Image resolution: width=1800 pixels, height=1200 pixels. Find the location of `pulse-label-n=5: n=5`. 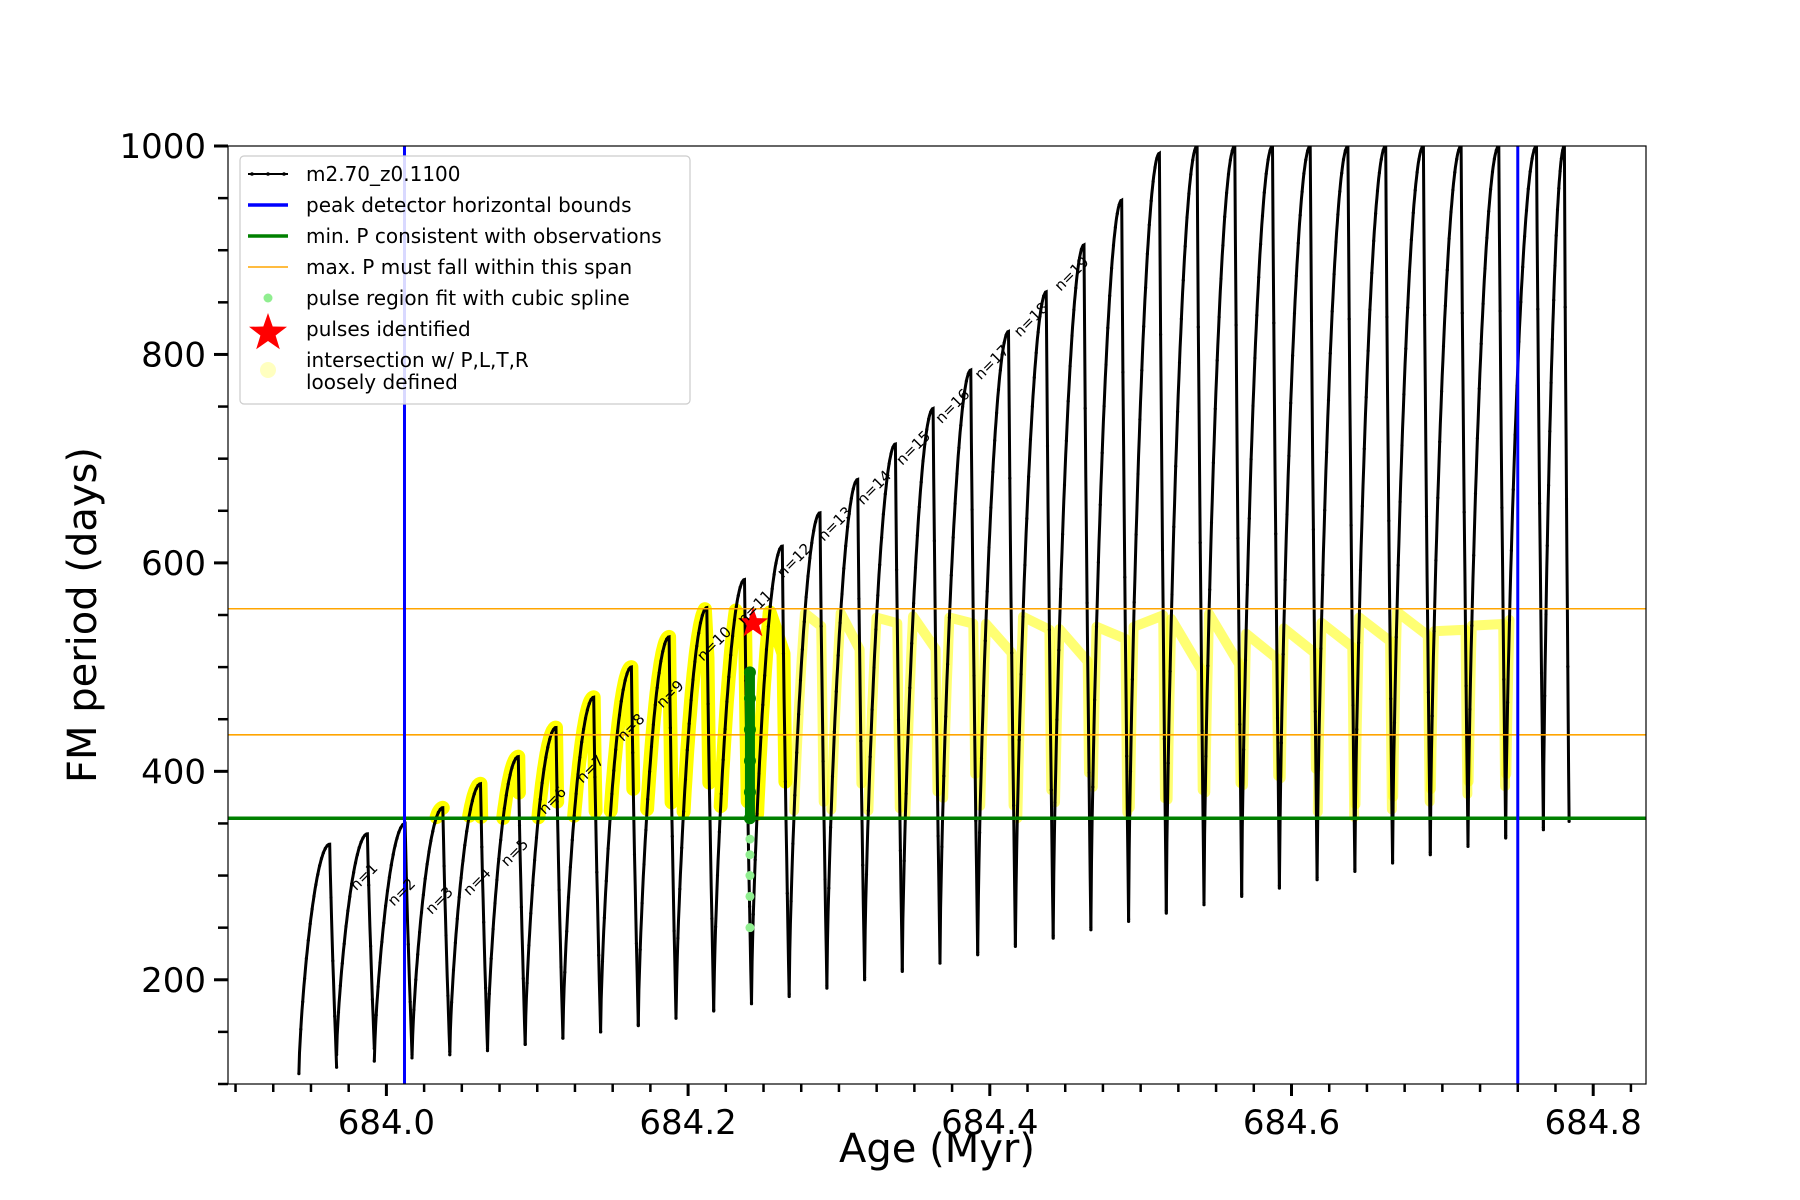

pulse-label-n=5: n=5 is located at coordinates (514, 852).